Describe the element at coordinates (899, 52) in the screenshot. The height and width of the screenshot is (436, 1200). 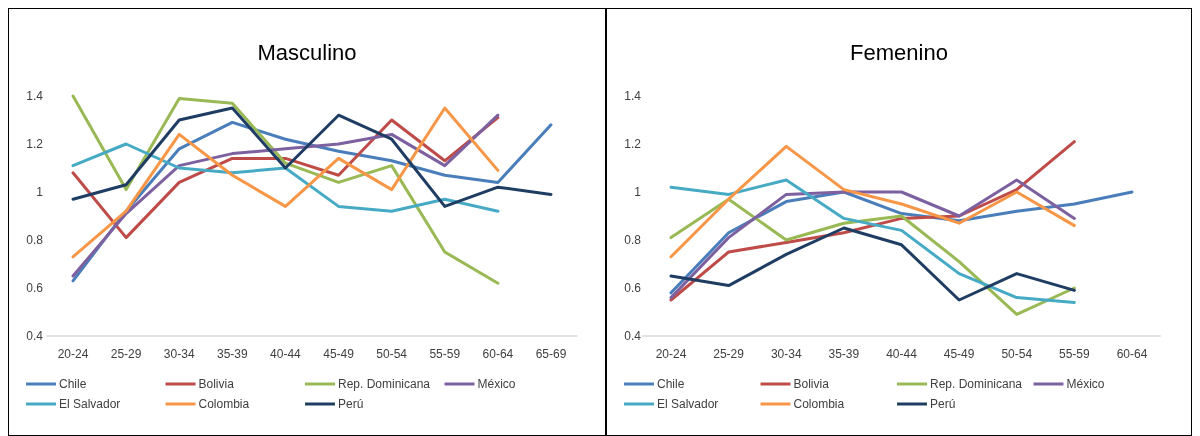
I see `chart-title: Femenino` at that location.